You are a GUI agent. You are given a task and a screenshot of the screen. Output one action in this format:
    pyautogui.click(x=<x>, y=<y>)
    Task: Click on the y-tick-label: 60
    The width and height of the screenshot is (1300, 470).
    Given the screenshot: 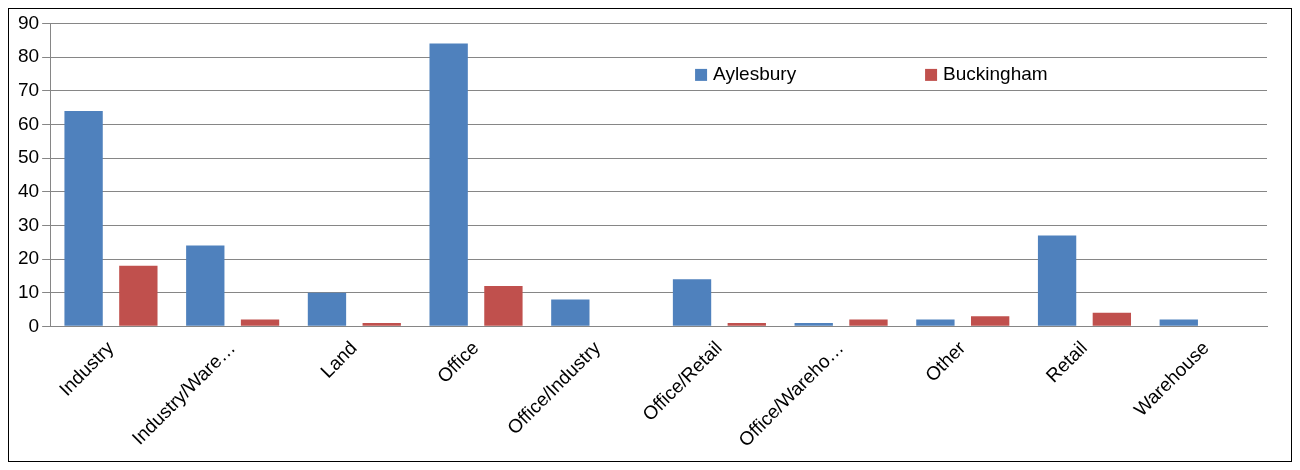 What is the action you would take?
    pyautogui.click(x=28, y=123)
    